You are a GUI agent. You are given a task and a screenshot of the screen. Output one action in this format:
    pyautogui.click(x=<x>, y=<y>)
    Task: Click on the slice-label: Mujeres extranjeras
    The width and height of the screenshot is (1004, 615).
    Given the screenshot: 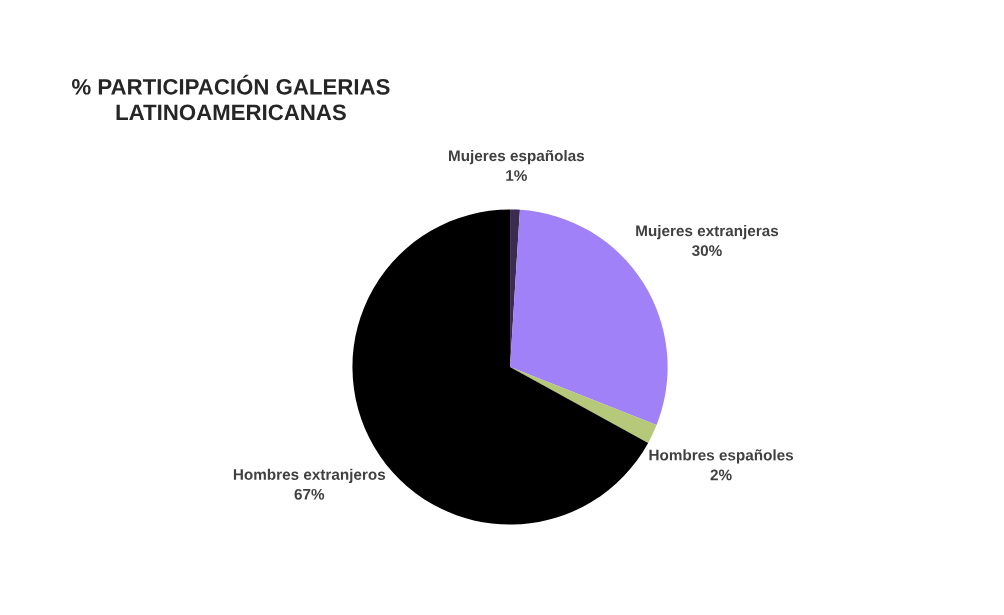 What is the action you would take?
    pyautogui.click(x=707, y=232)
    